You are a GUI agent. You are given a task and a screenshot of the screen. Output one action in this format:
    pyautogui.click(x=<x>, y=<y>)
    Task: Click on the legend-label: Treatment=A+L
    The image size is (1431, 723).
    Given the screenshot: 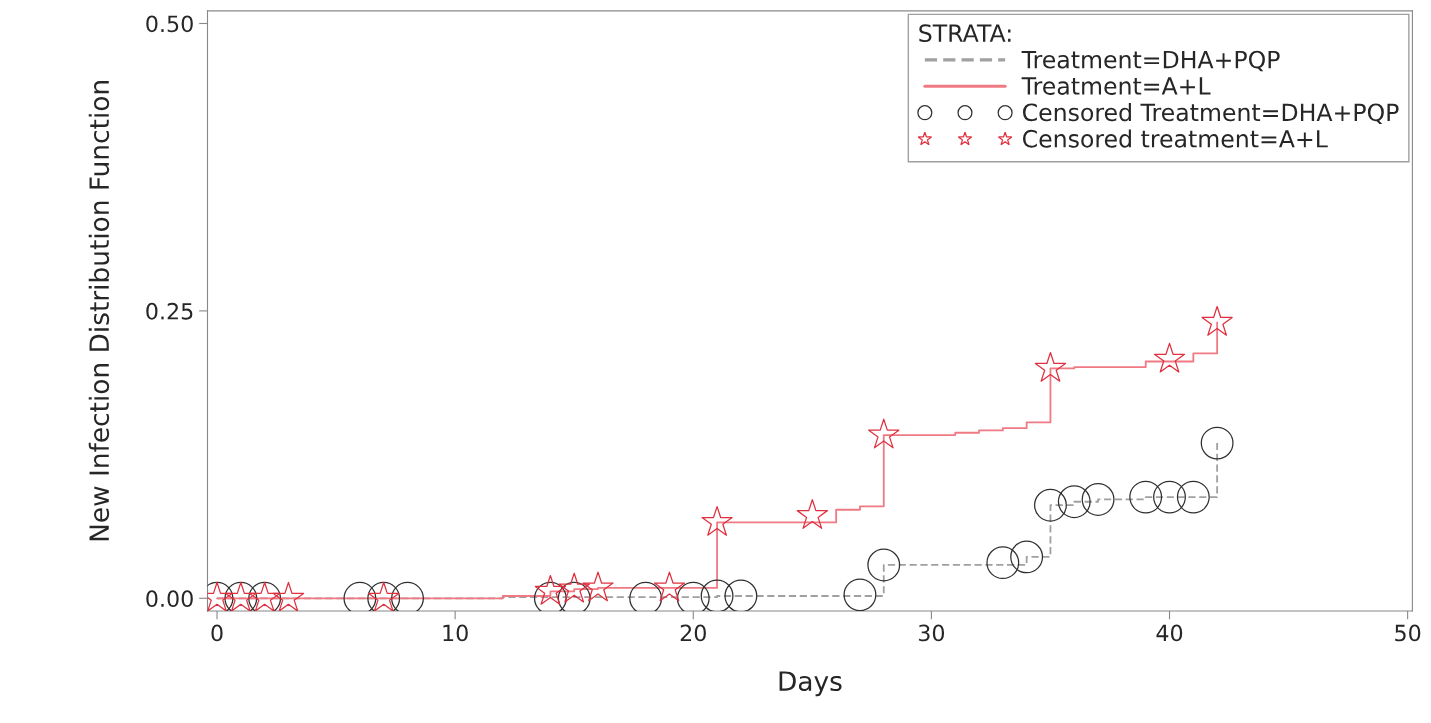 What is the action you would take?
    pyautogui.click(x=1116, y=86)
    